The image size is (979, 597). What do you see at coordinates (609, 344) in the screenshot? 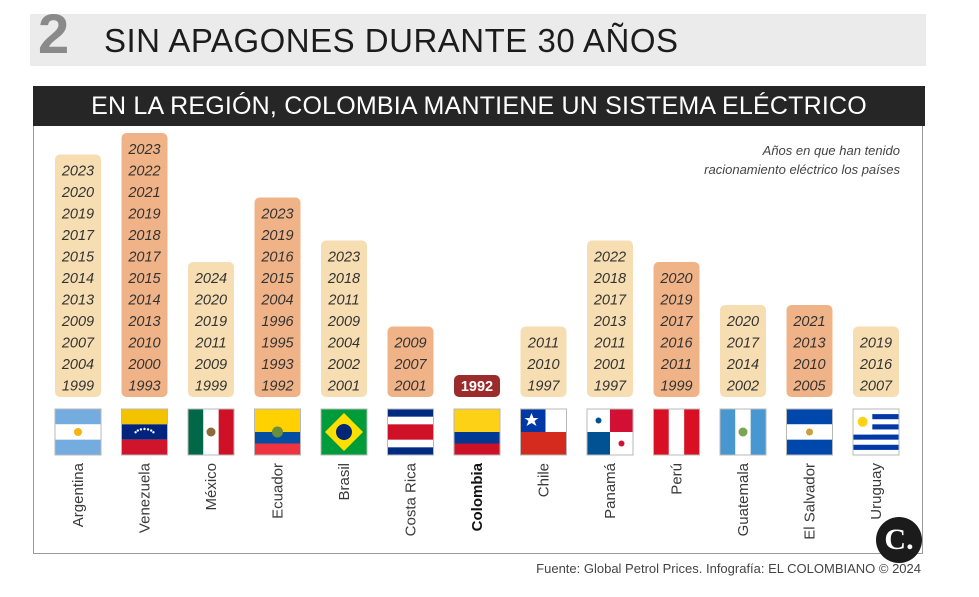
I see `year-label: 2011` at bounding box center [609, 344].